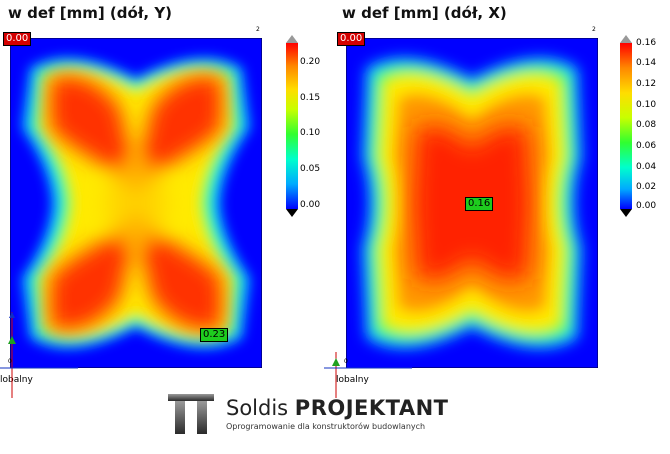  I want to click on cbar-tick: 0.04, so click(646, 167).